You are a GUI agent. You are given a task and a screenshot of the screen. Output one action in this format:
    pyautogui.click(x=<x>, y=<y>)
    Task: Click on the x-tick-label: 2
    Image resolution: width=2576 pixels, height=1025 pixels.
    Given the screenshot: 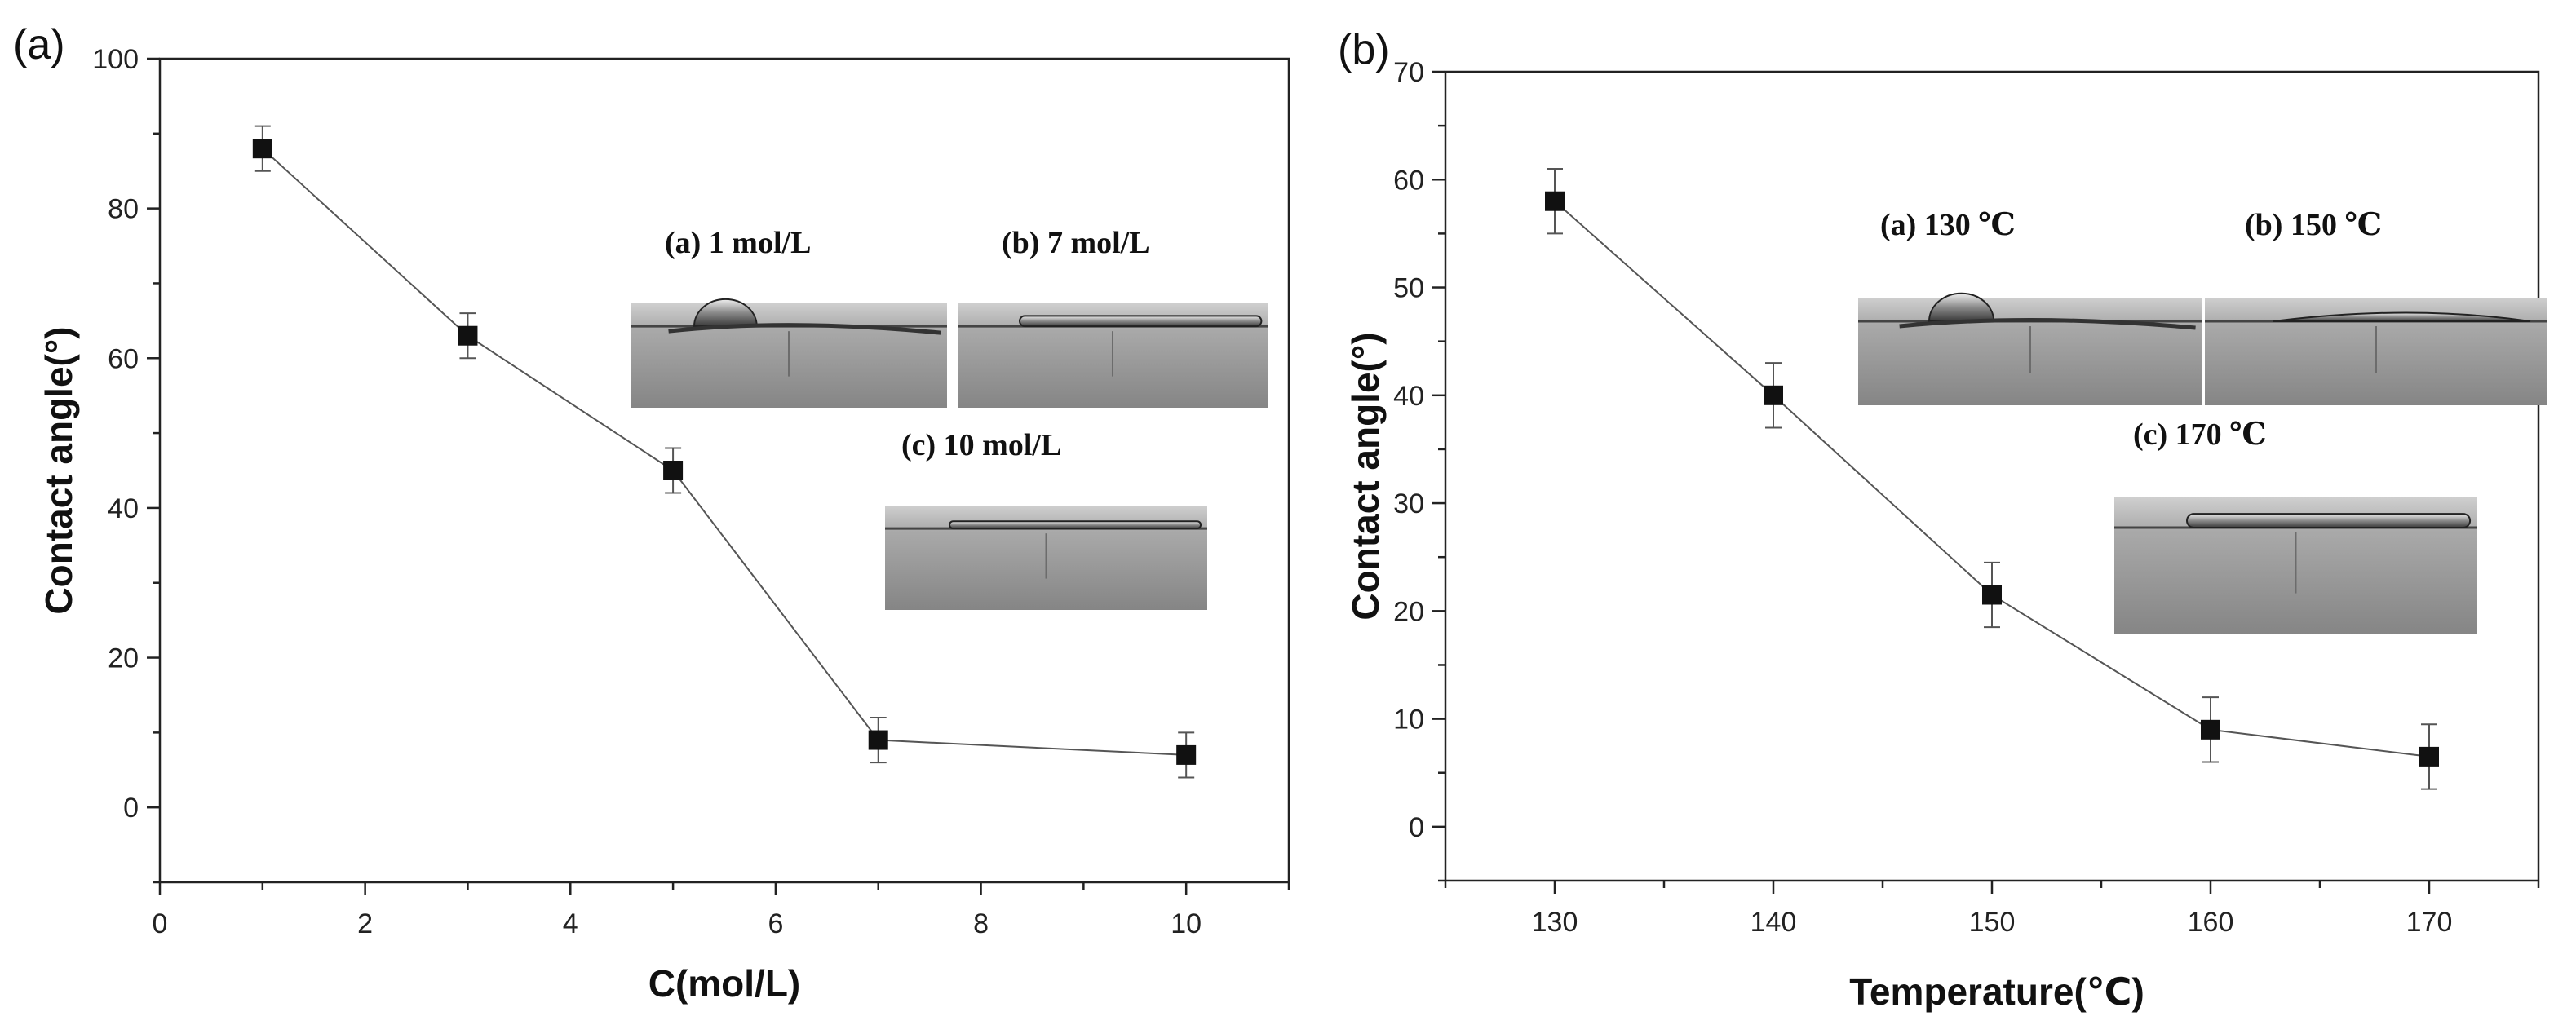 What is the action you would take?
    pyautogui.click(x=365, y=923)
    